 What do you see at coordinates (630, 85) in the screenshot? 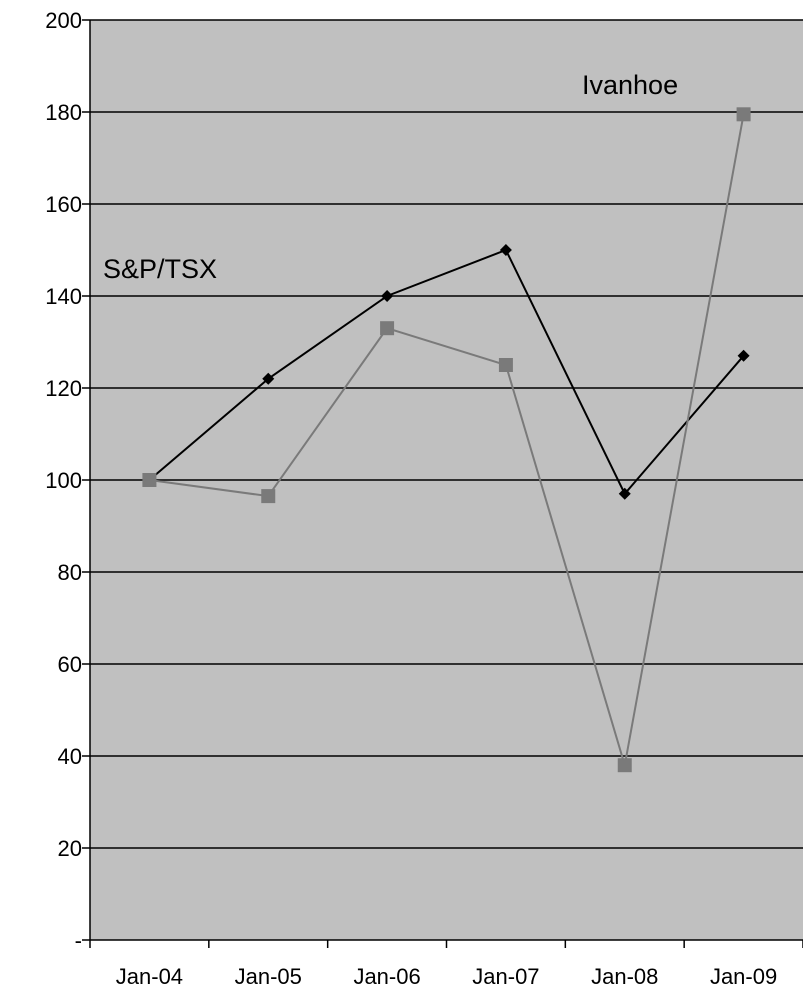
I see `series-label-ivanhoe: Ivanhoe` at bounding box center [630, 85].